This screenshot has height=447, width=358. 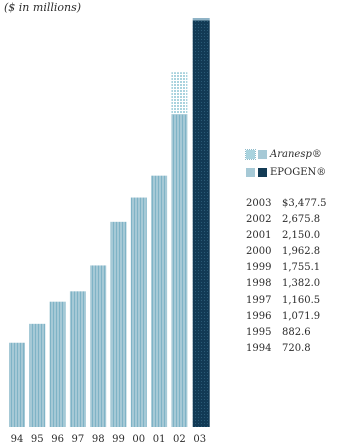 I want to click on table-row: 1998 1,382.0, so click(x=286, y=284).